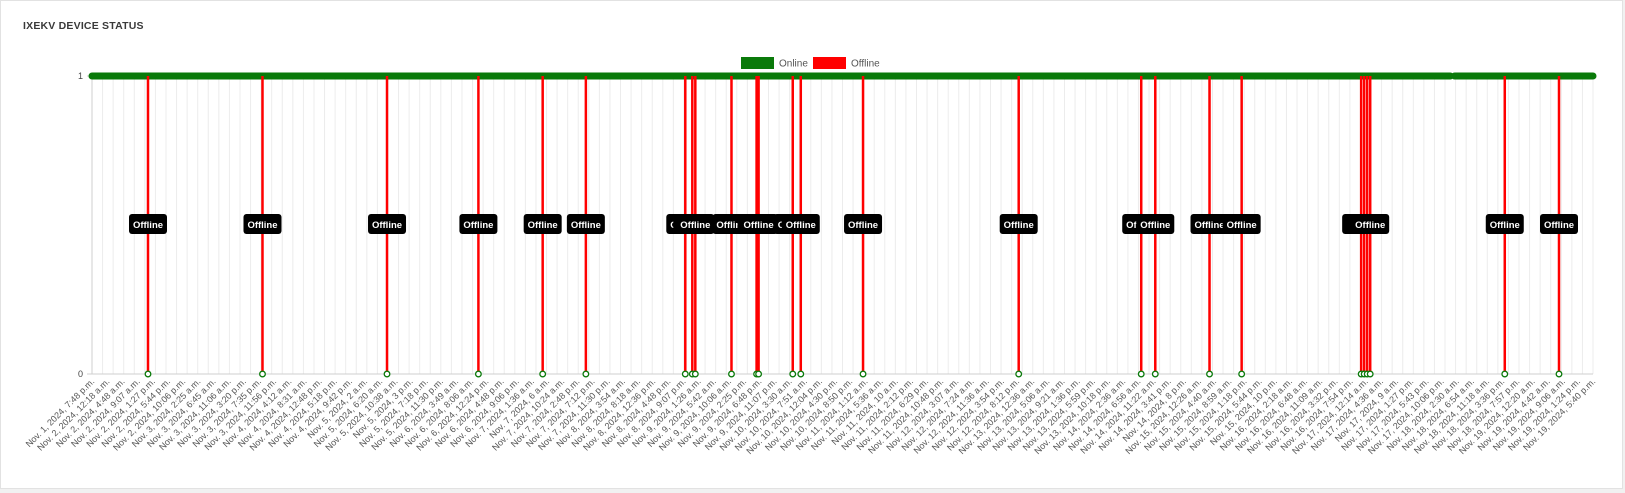 The width and height of the screenshot is (1625, 493). I want to click on y-tick-label: 1, so click(80, 76).